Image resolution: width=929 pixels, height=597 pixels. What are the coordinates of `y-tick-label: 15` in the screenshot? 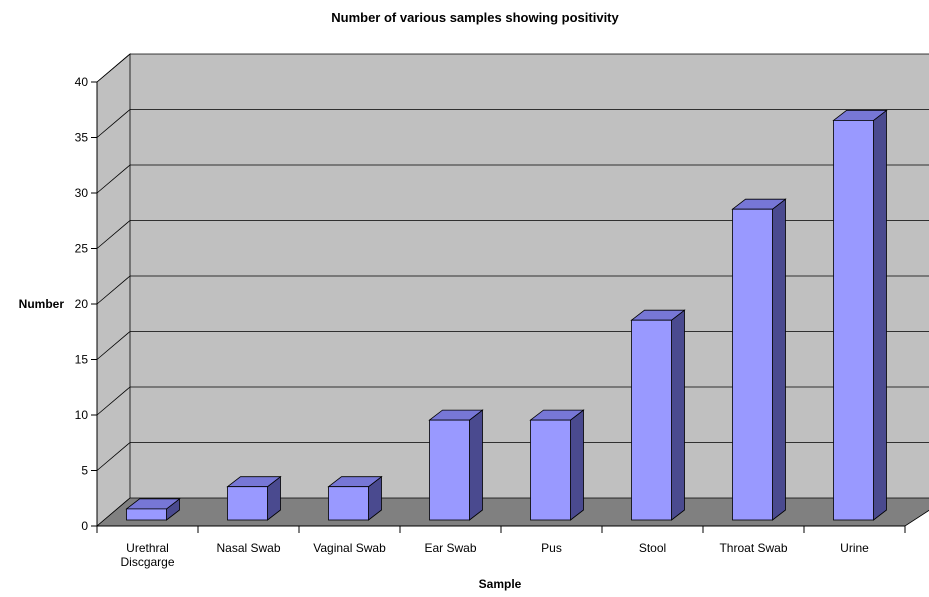 It's located at (82, 360).